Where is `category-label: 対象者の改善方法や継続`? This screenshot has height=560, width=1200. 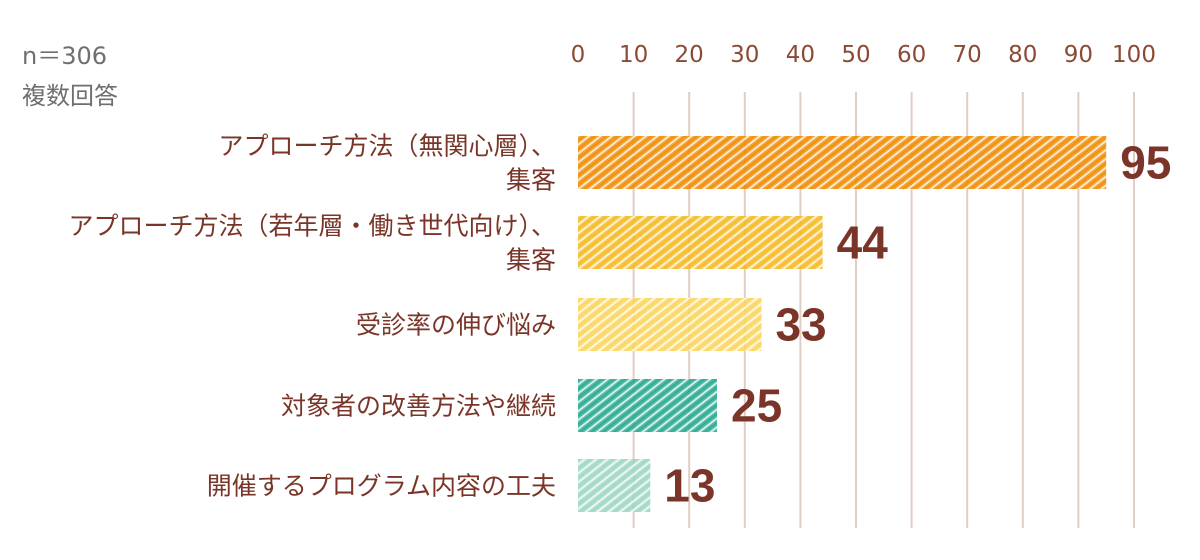 category-label: 対象者の改善方法や継続 is located at coordinates (418, 406).